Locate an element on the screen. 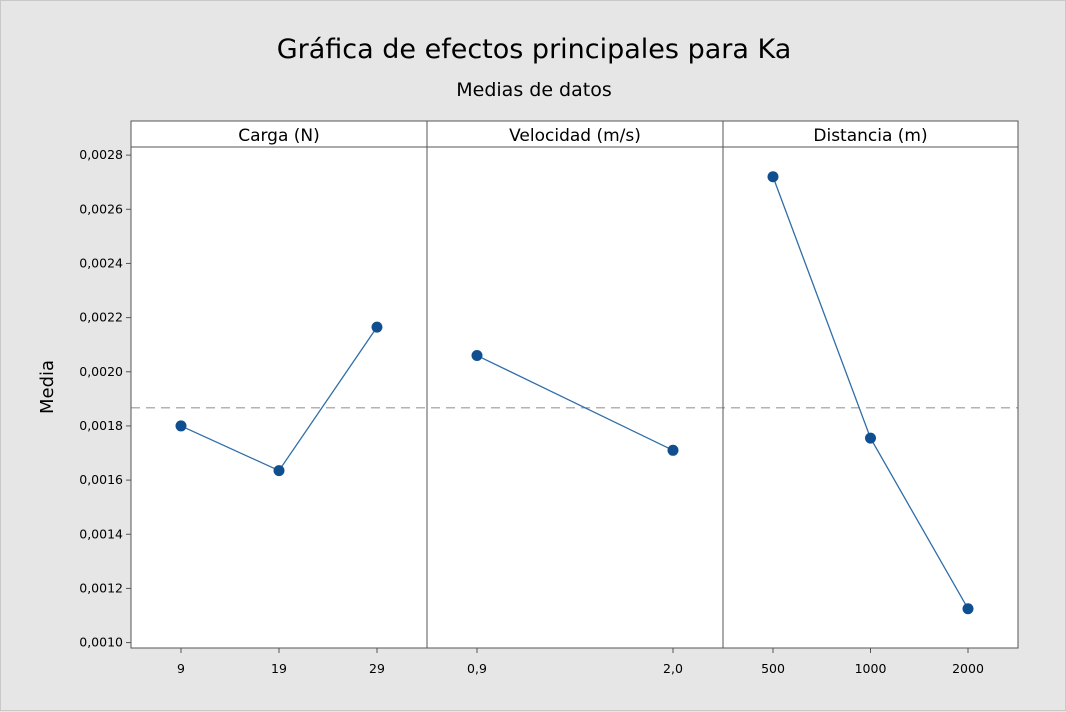 The height and width of the screenshot is (712, 1066). y-tick-label: 0,0022 is located at coordinates (101, 317).